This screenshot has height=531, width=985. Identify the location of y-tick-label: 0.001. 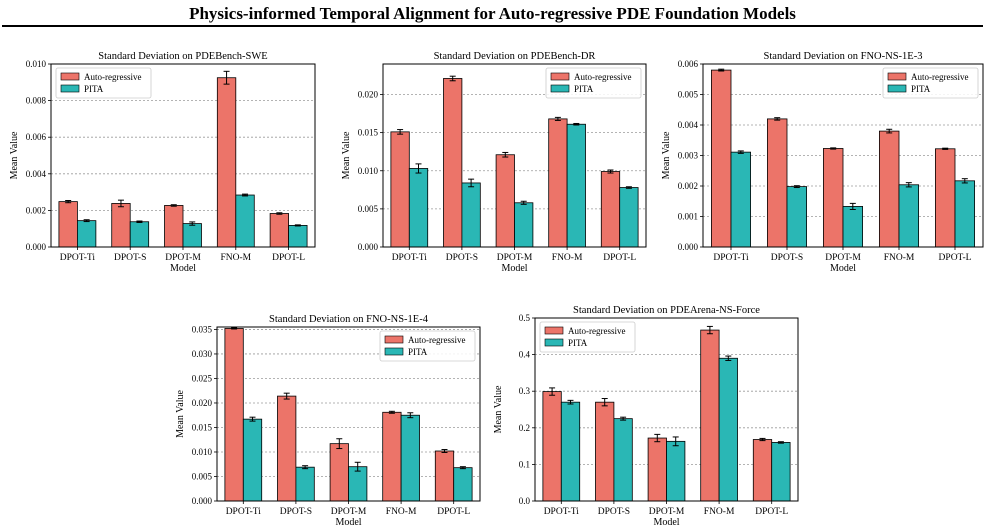
(688, 217).